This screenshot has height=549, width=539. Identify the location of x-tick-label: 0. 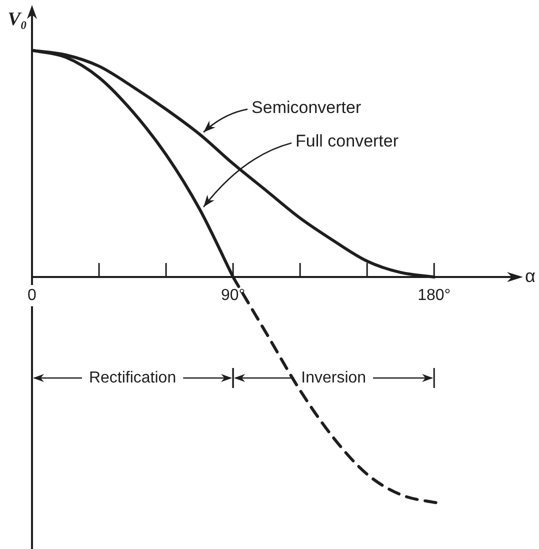
(32, 295).